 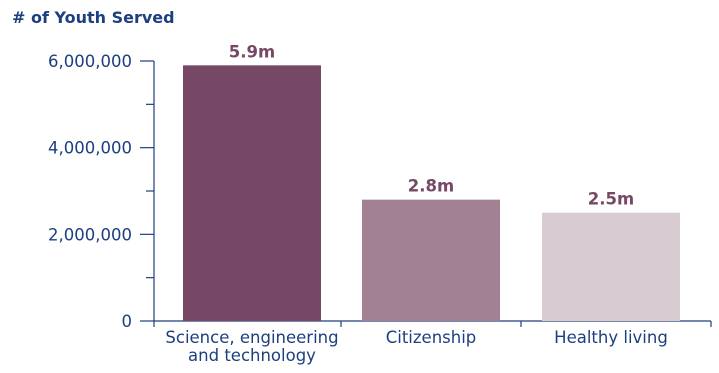 What do you see at coordinates (90, 234) in the screenshot?
I see `y-tick-label: 2,000,000` at bounding box center [90, 234].